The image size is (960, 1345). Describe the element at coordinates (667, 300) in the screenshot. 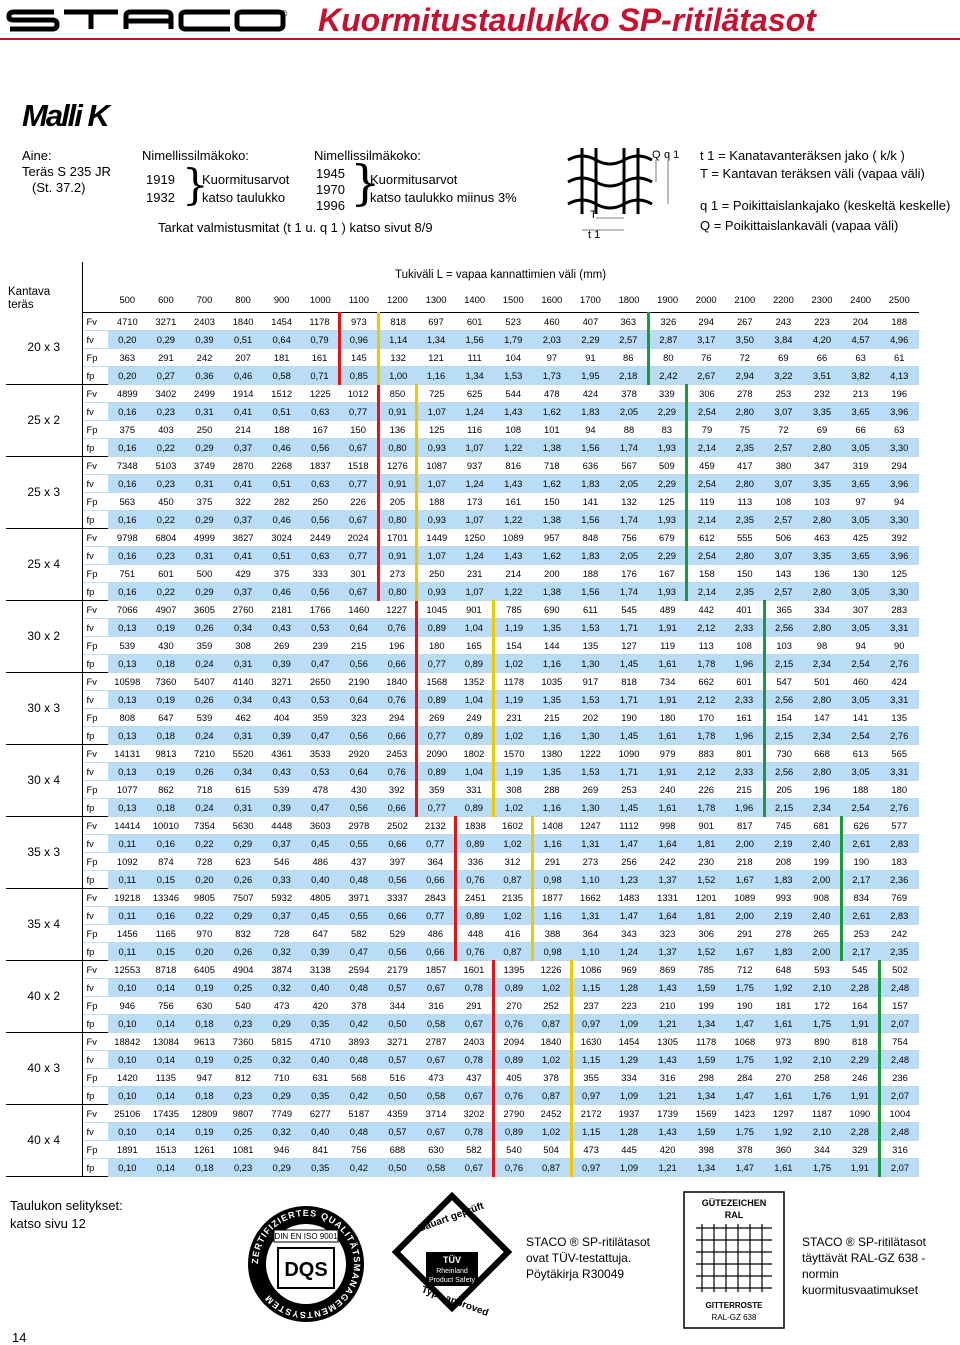

I see `span-value-header: 1900` at that location.